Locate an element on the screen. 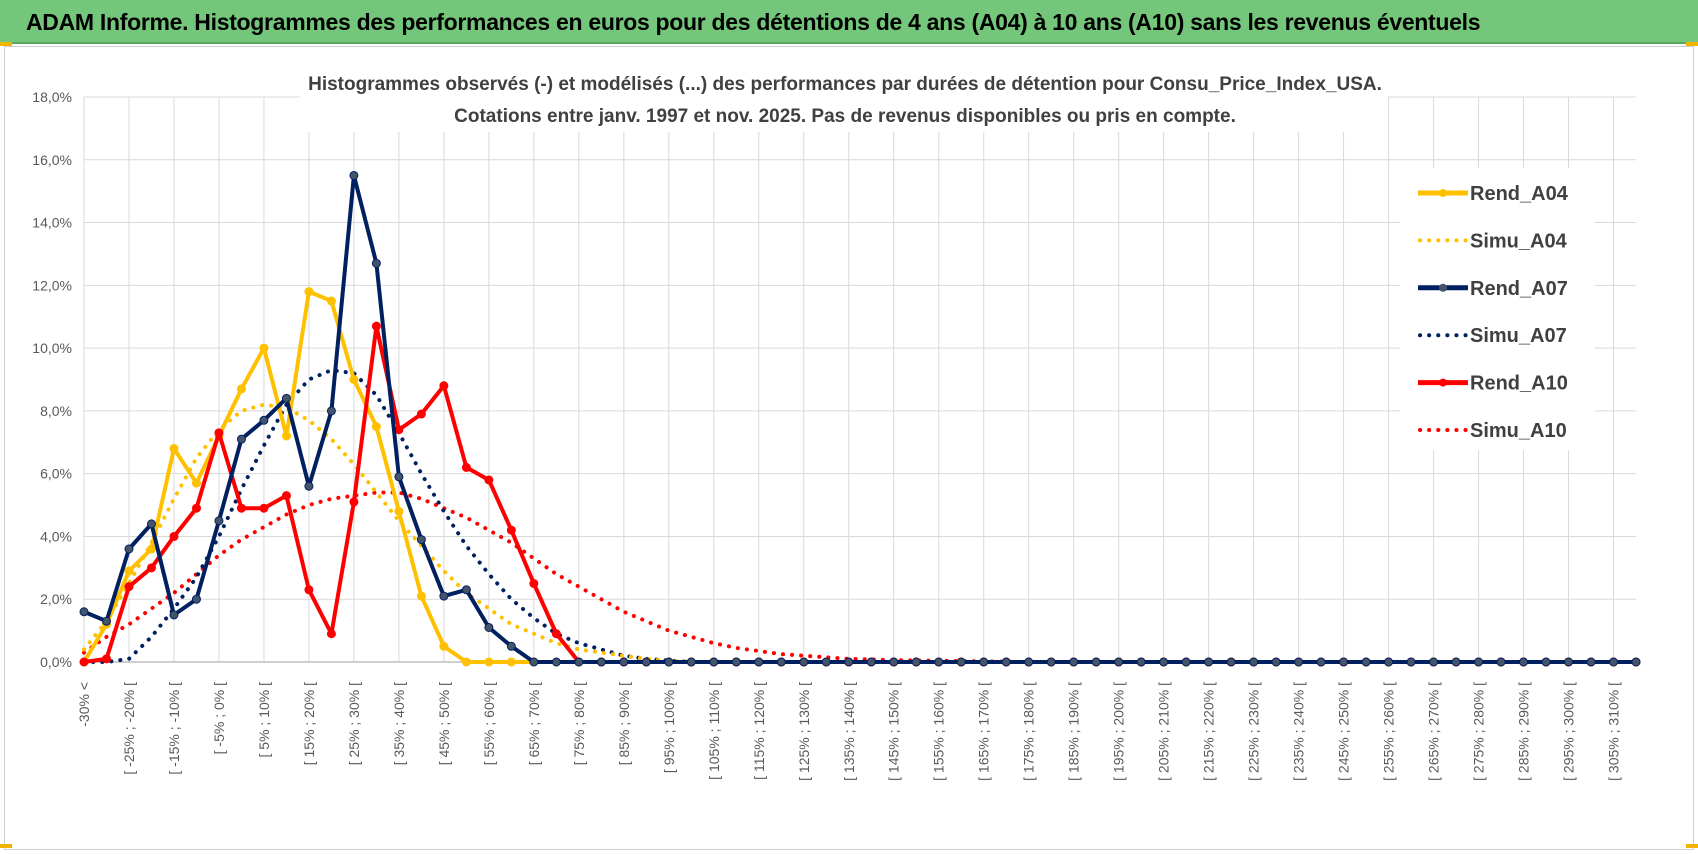  legend-marker is located at coordinates (1443, 287).